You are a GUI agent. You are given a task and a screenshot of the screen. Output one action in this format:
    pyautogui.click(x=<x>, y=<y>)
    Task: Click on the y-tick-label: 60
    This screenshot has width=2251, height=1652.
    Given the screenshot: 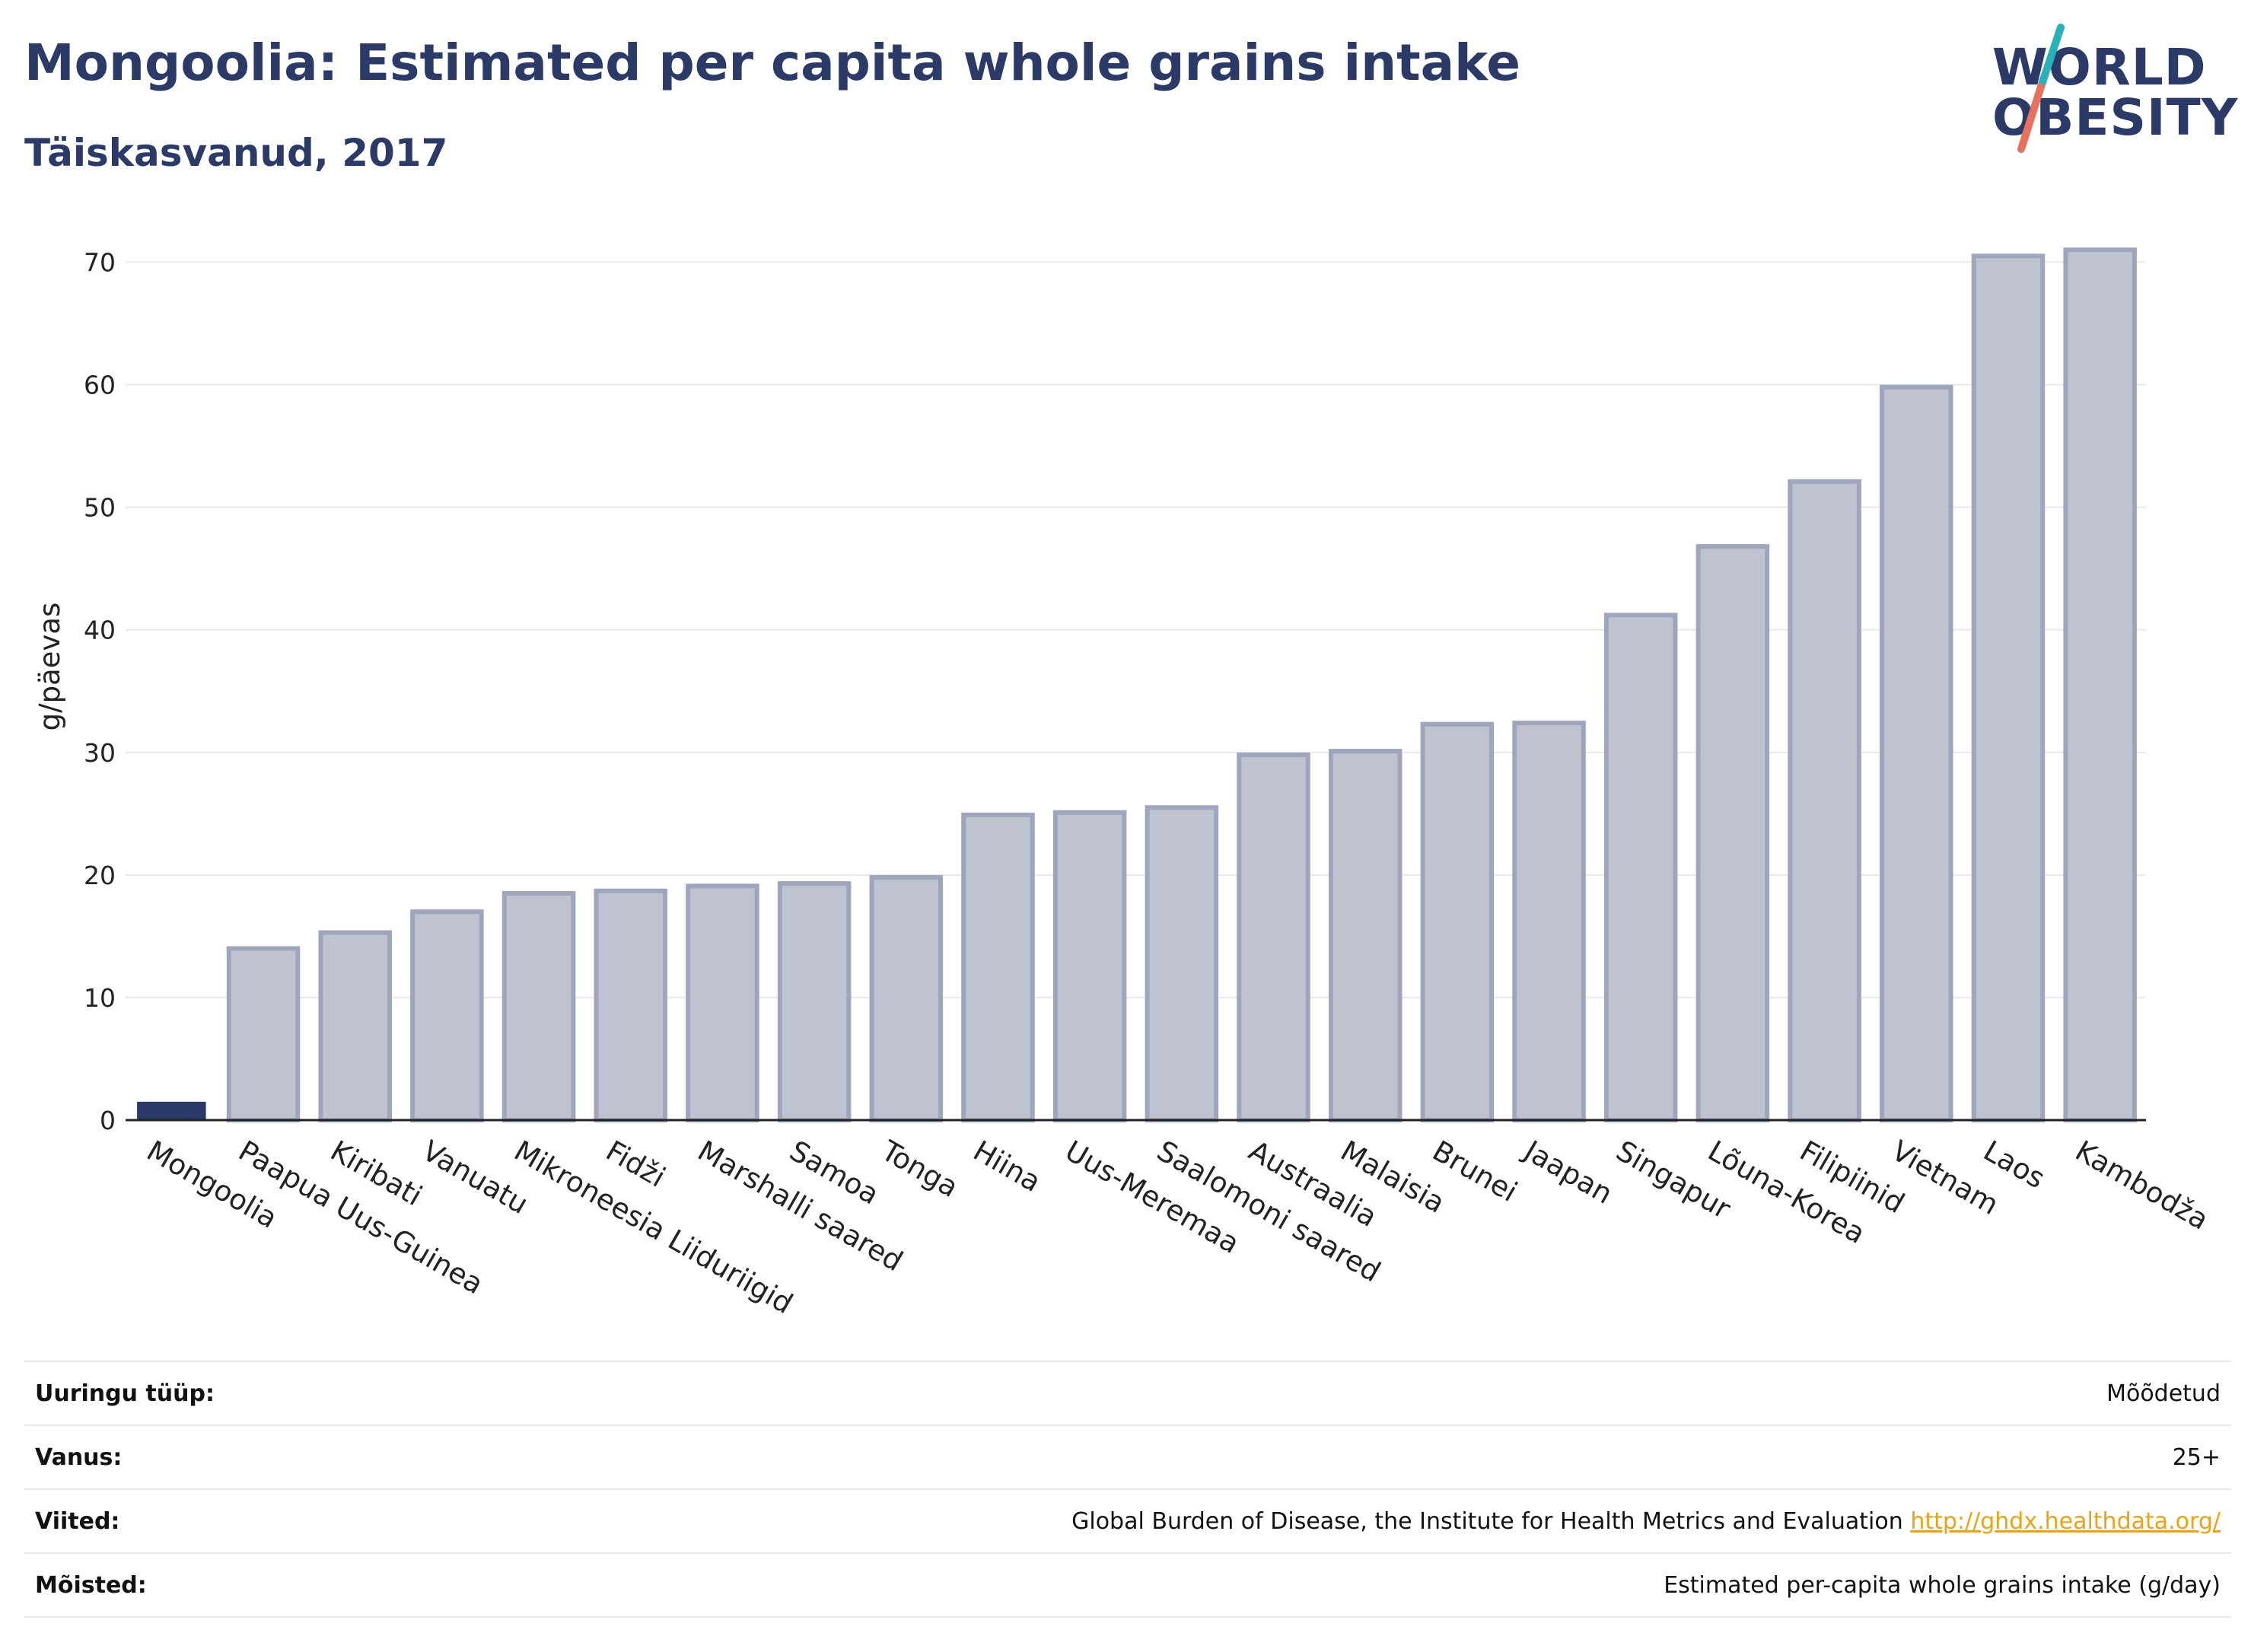 What is the action you would take?
    pyautogui.click(x=100, y=385)
    